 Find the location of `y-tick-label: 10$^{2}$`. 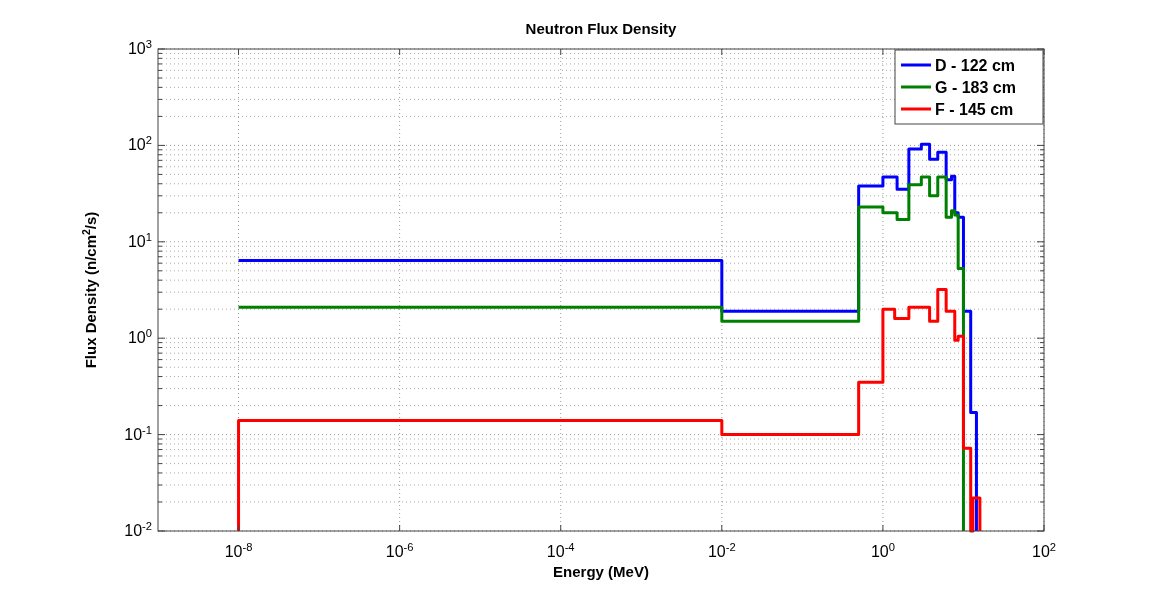

y-tick-label: 10$^{2}$ is located at coordinates (139, 144).